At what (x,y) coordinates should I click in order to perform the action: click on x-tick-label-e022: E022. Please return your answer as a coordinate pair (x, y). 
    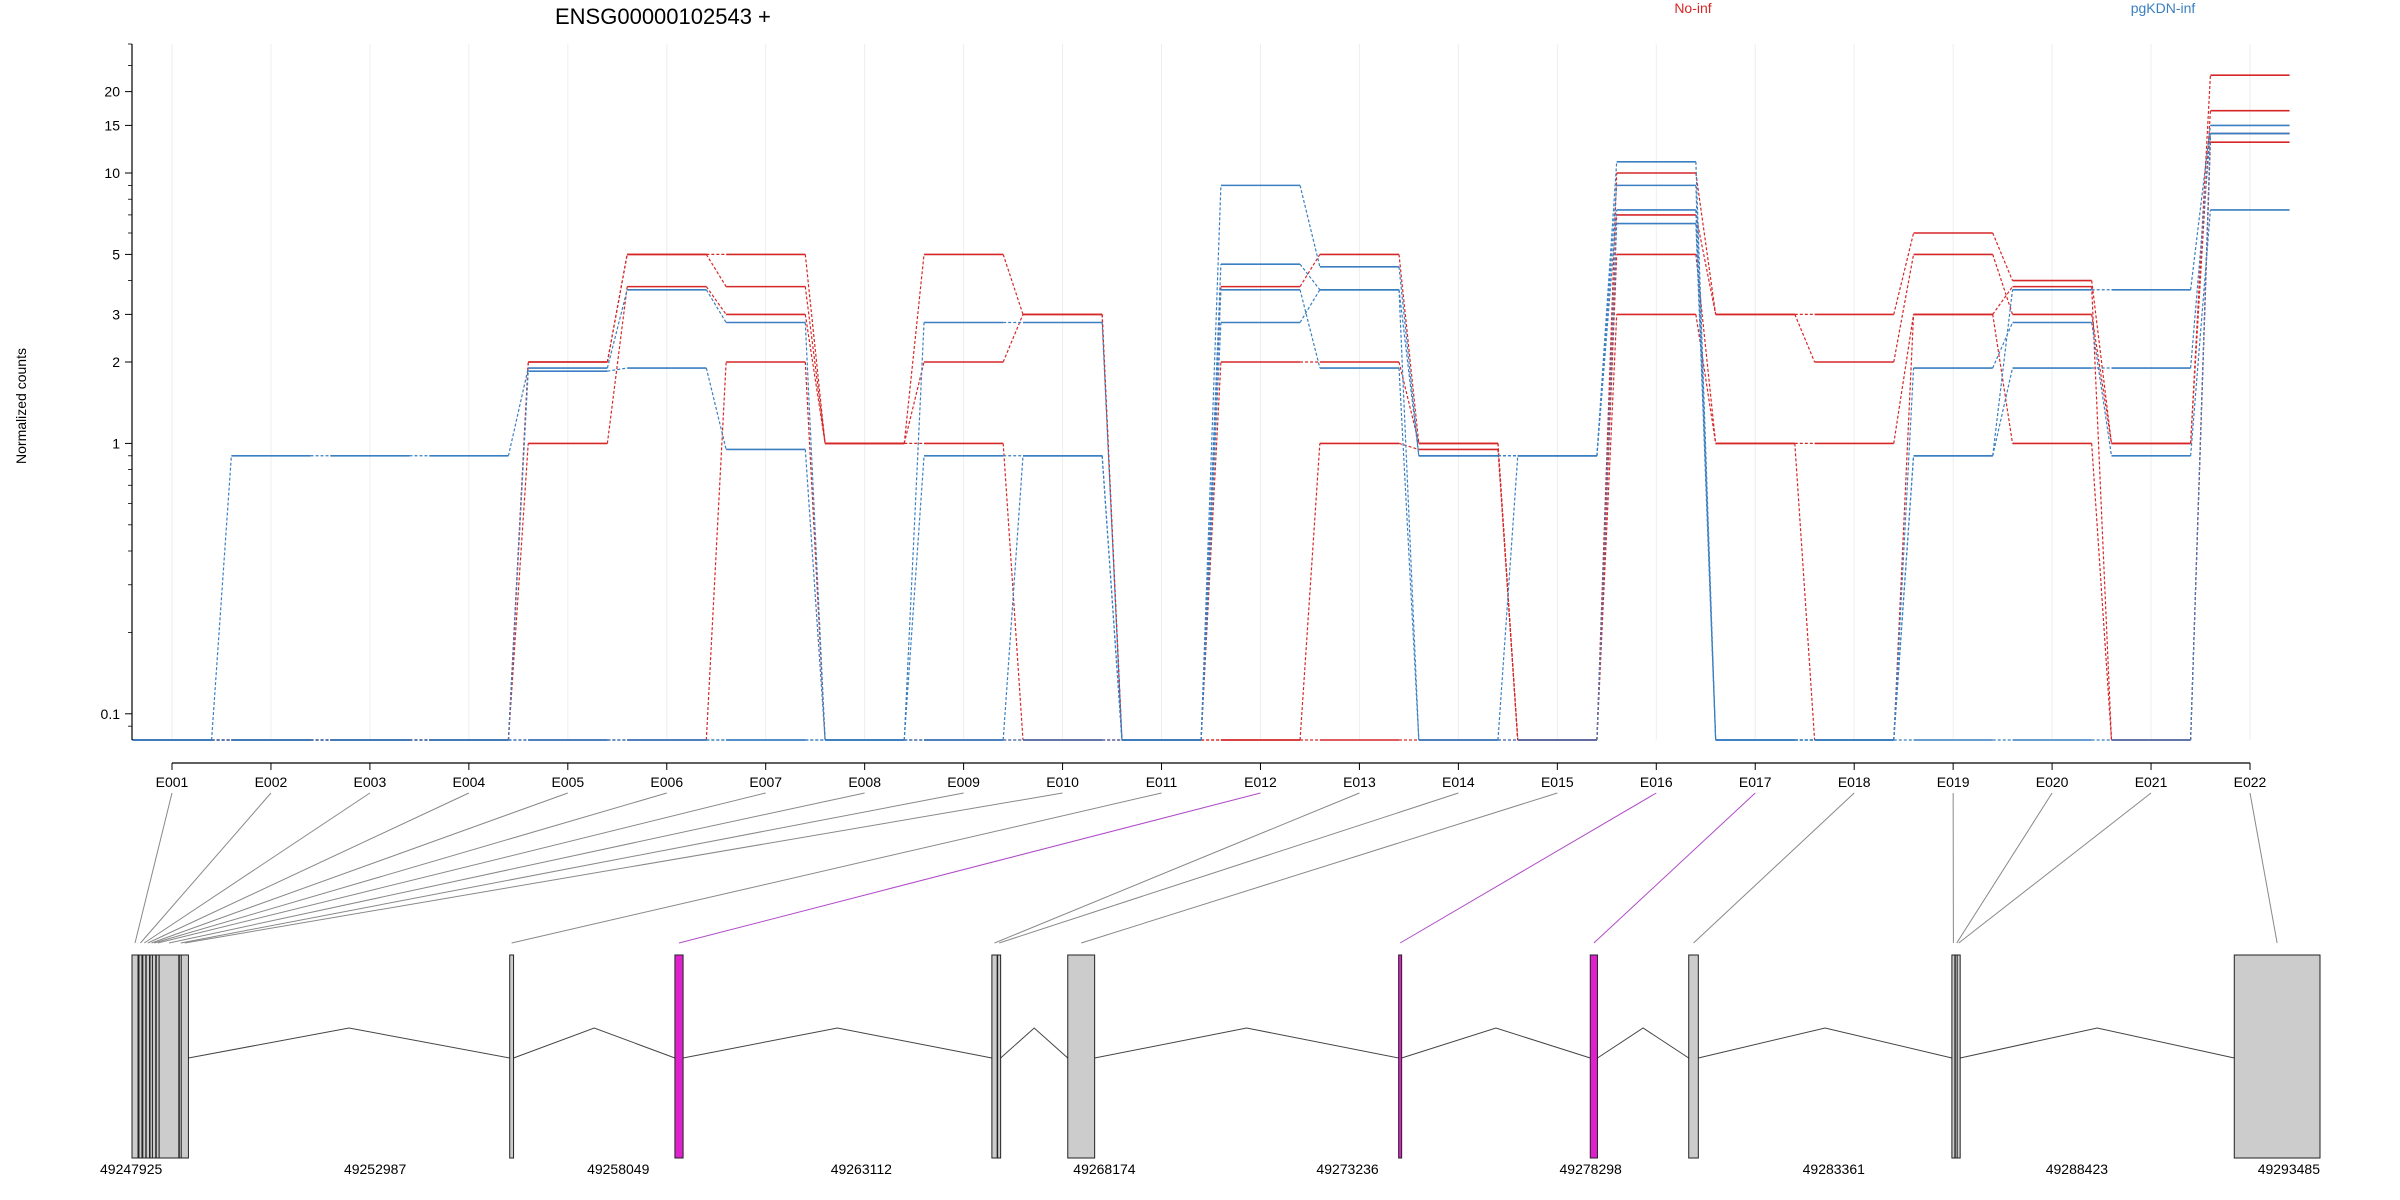
    Looking at the image, I should click on (2250, 782).